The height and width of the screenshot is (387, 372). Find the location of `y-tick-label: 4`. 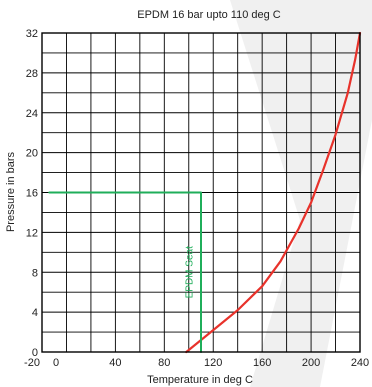

y-tick-label: 4 is located at coordinates (35, 313).